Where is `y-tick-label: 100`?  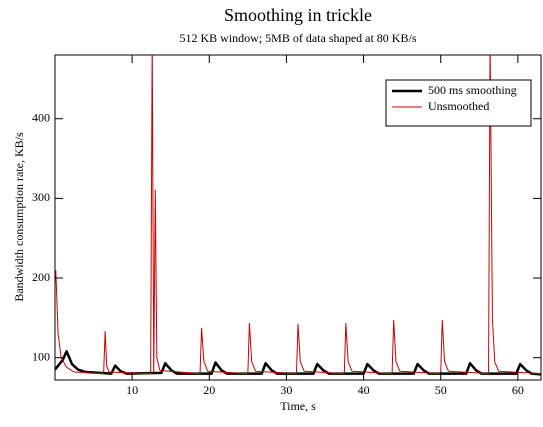 y-tick-label: 100 is located at coordinates (41, 356).